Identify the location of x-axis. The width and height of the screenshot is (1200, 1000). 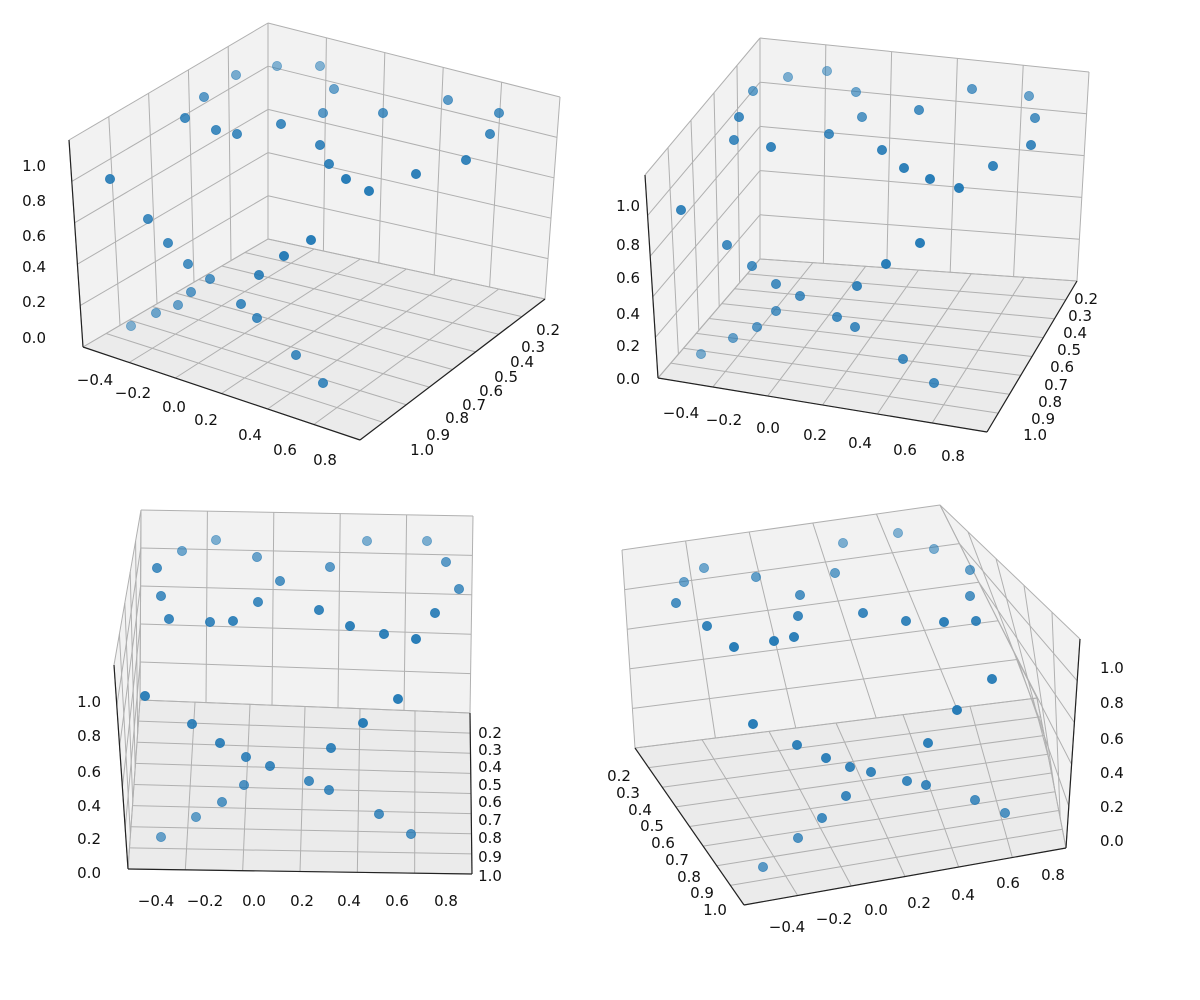
(221, 393).